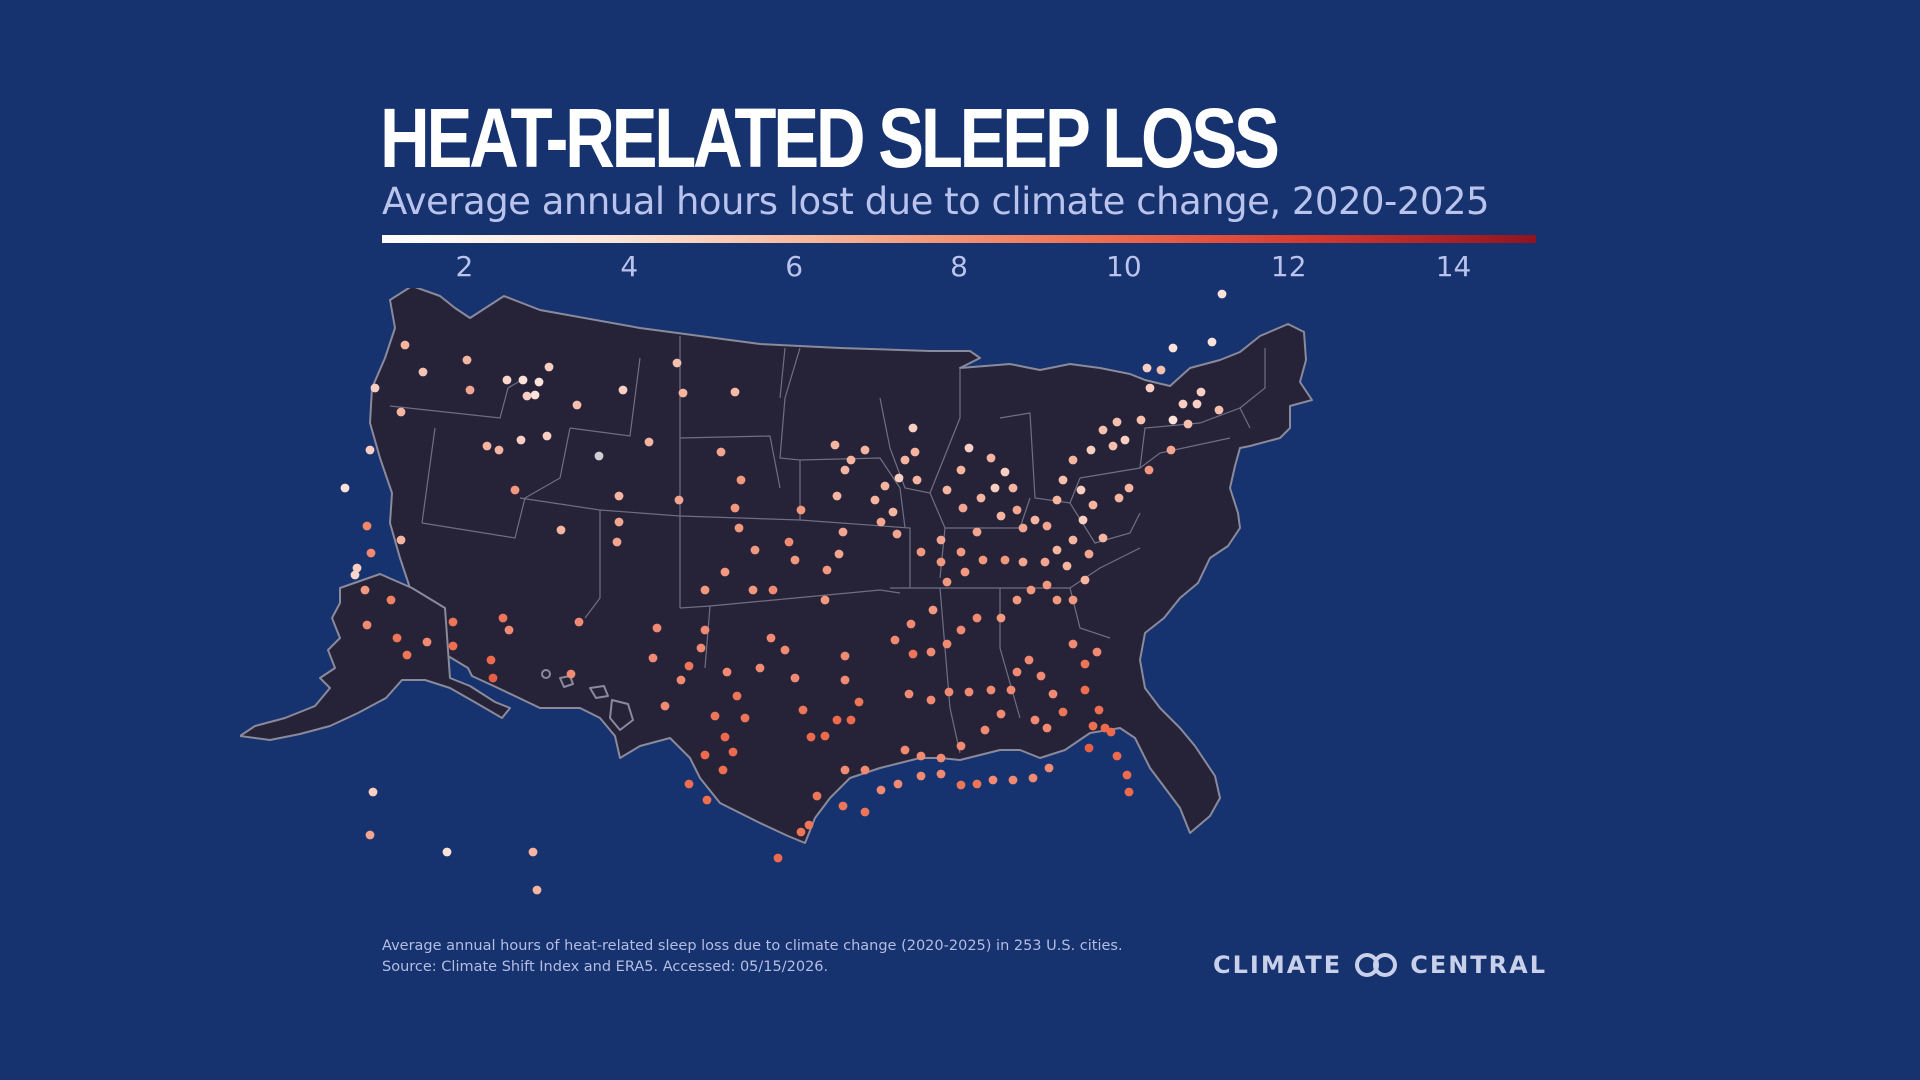 This screenshot has height=1080, width=1920. I want to click on legend-tick-label: 14, so click(1453, 266).